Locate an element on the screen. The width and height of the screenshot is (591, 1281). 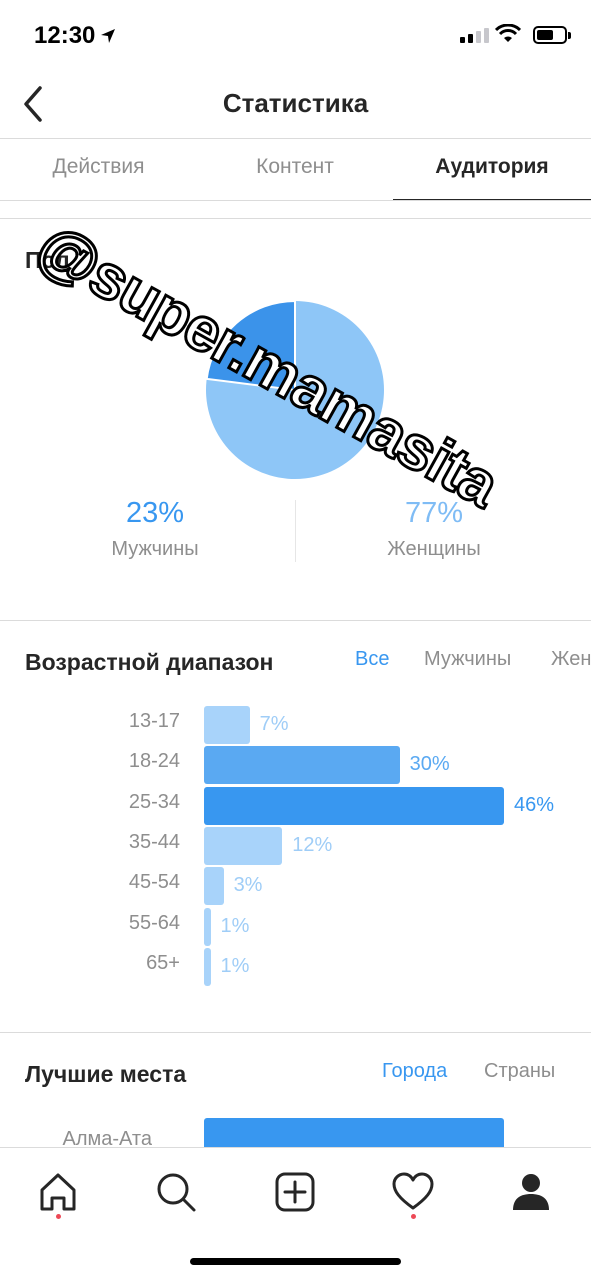
age-filter-women: Жен is located at coordinates (571, 659).